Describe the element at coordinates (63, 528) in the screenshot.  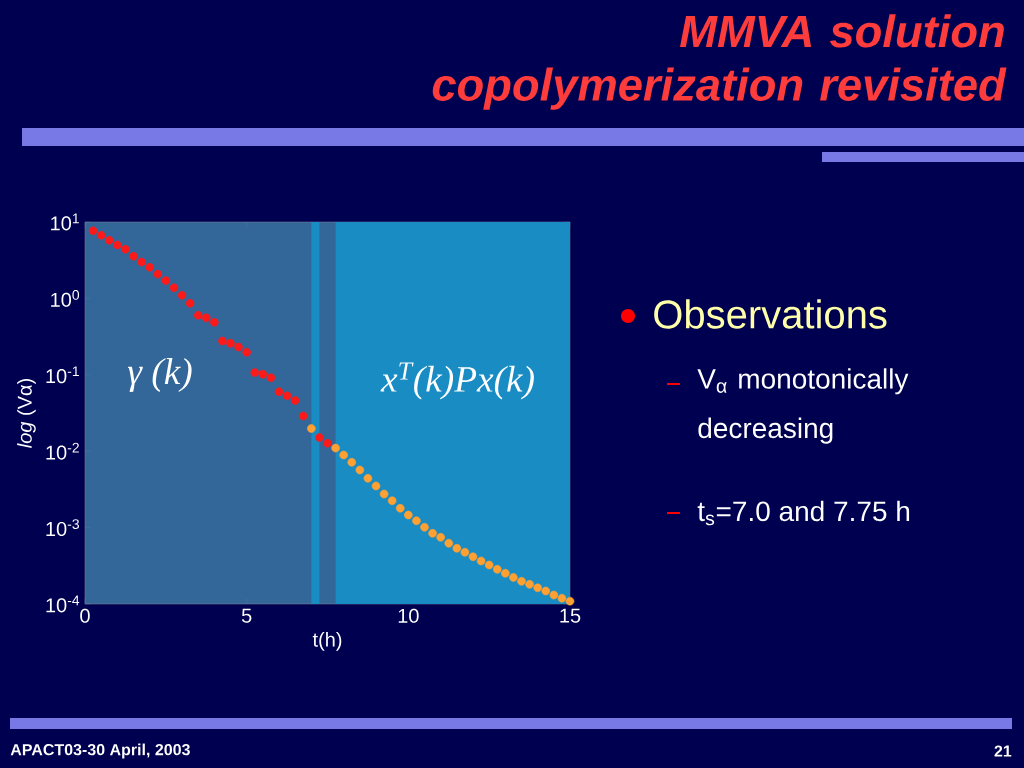
I see `y-tick-label: 10$^{-3}$` at that location.